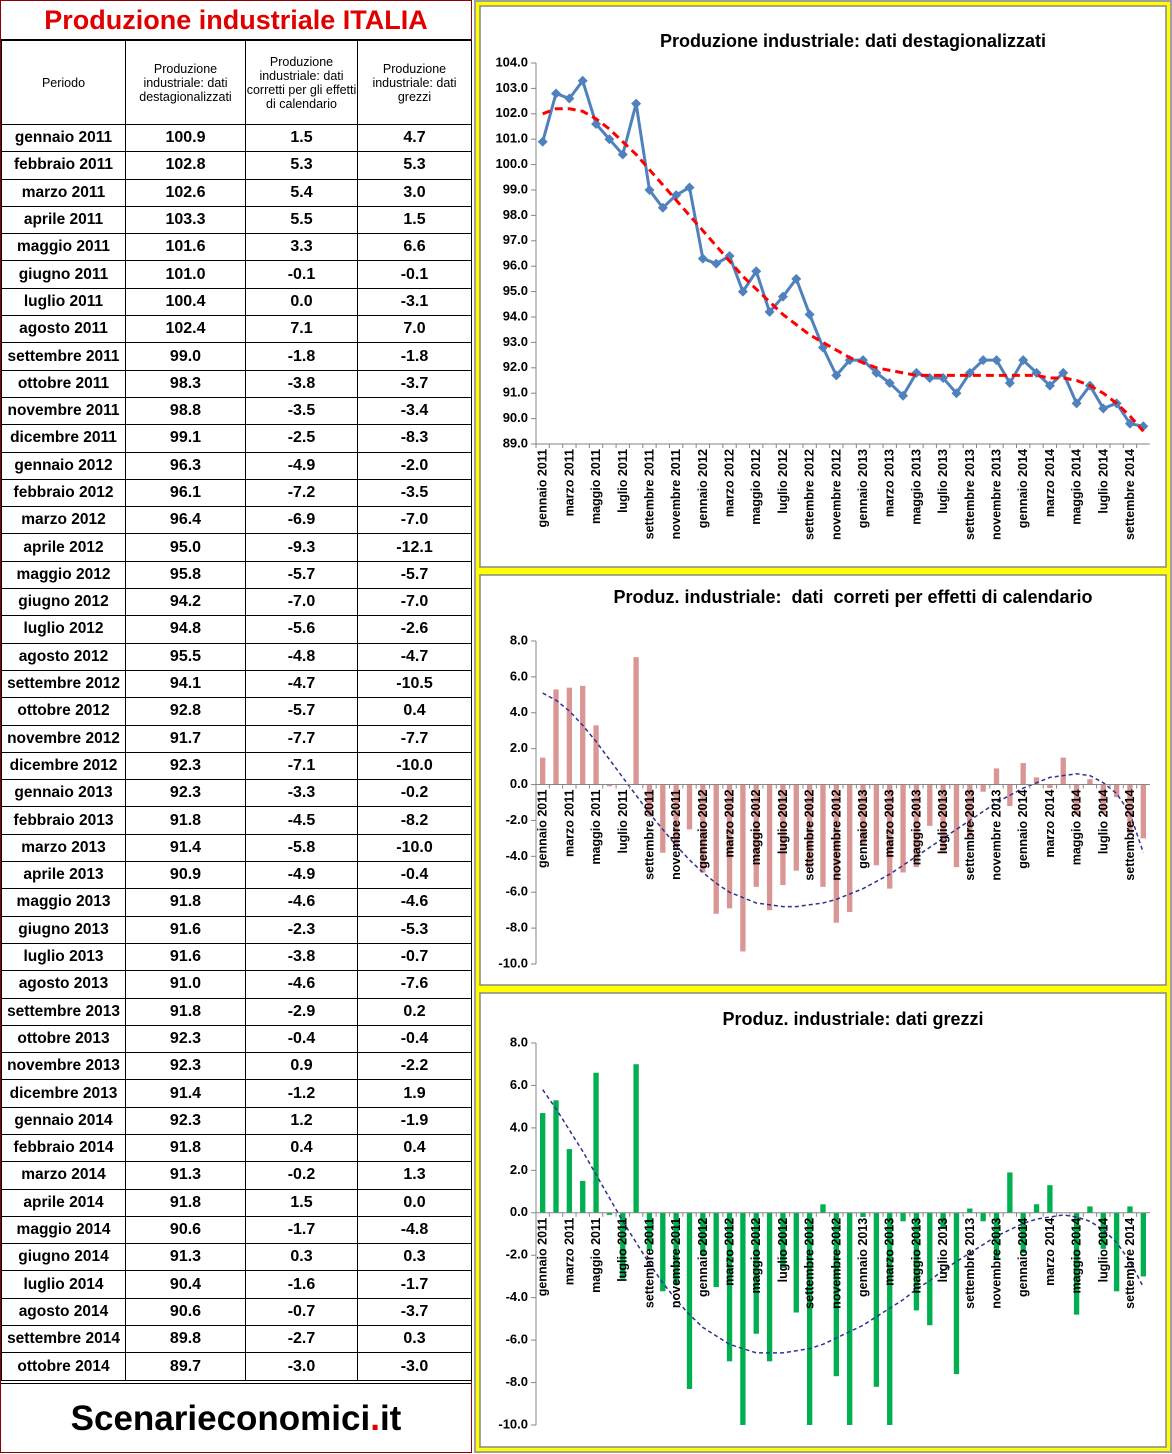  Describe the element at coordinates (810, 494) in the screenshot. I see `x-tick-label: settembre 2012` at that location.